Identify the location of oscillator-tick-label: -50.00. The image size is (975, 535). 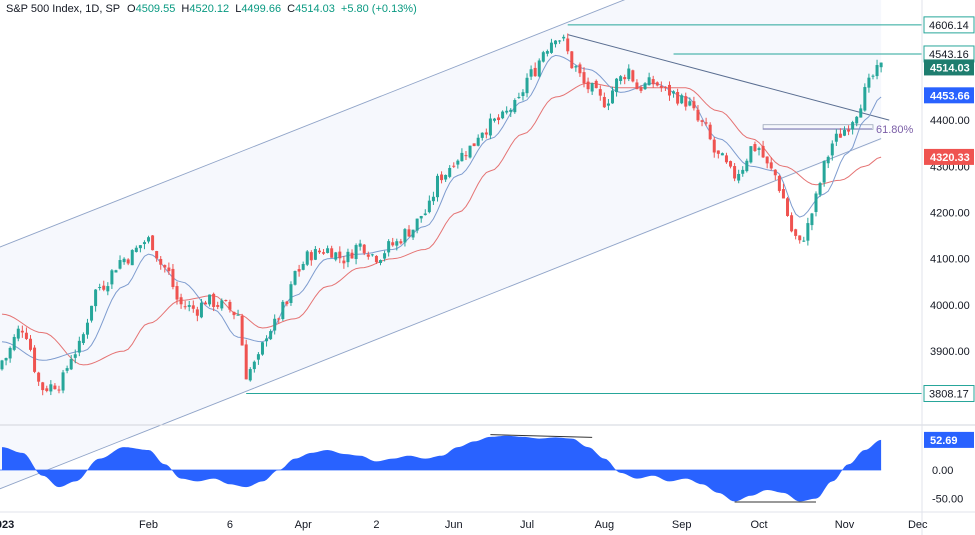
(947, 500).